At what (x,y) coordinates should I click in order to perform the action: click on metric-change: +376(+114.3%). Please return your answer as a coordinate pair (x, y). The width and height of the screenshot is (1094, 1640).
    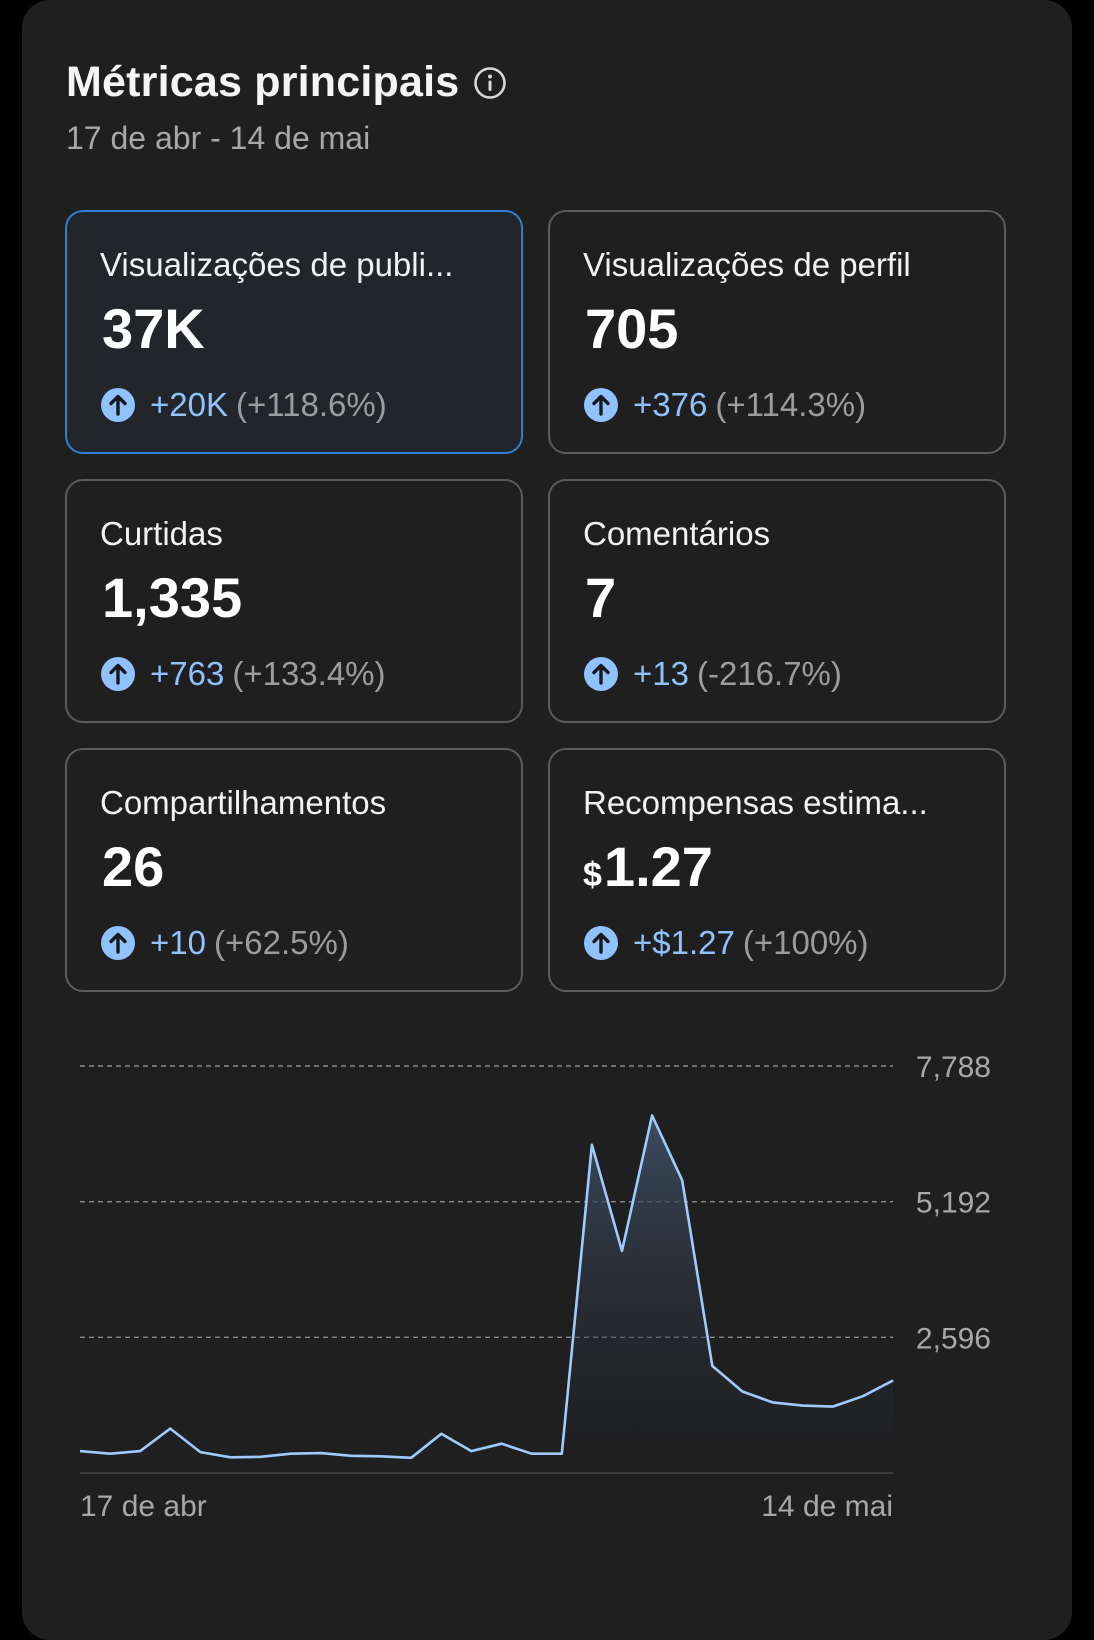
    Looking at the image, I should click on (724, 405).